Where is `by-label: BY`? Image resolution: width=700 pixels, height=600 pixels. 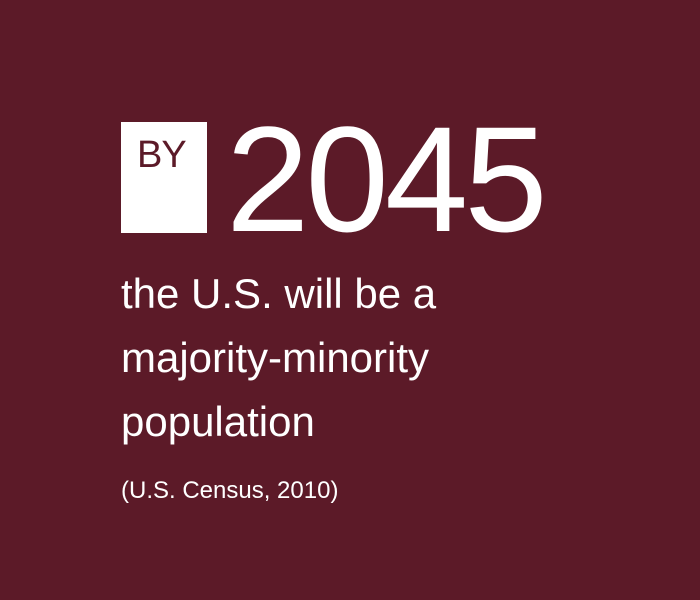 by-label: BY is located at coordinates (162, 155).